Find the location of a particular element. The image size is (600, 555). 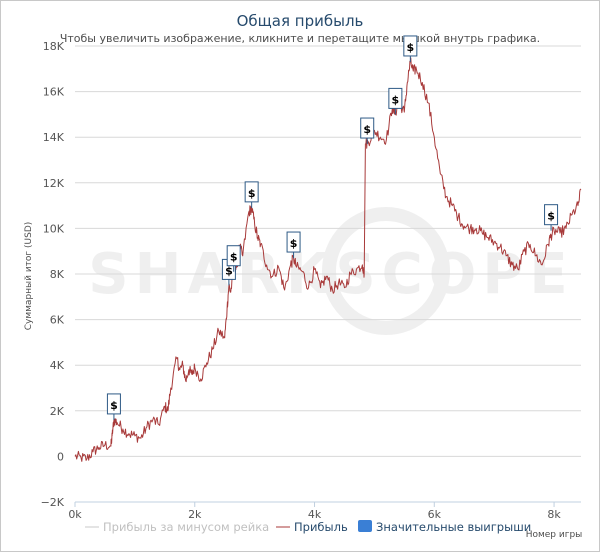

y-tick-label: 4K is located at coordinates (57, 365).